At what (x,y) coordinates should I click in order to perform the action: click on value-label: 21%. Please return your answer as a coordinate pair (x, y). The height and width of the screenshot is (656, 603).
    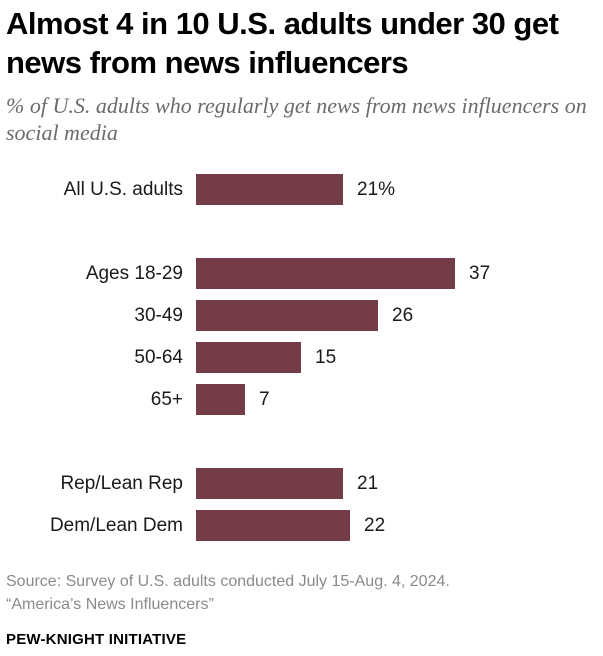
    Looking at the image, I should click on (376, 189).